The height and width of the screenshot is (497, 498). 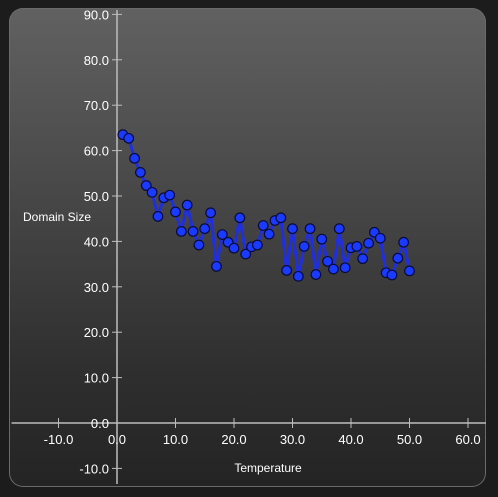 I want to click on x-tick-label: 30.0, so click(x=292, y=439).